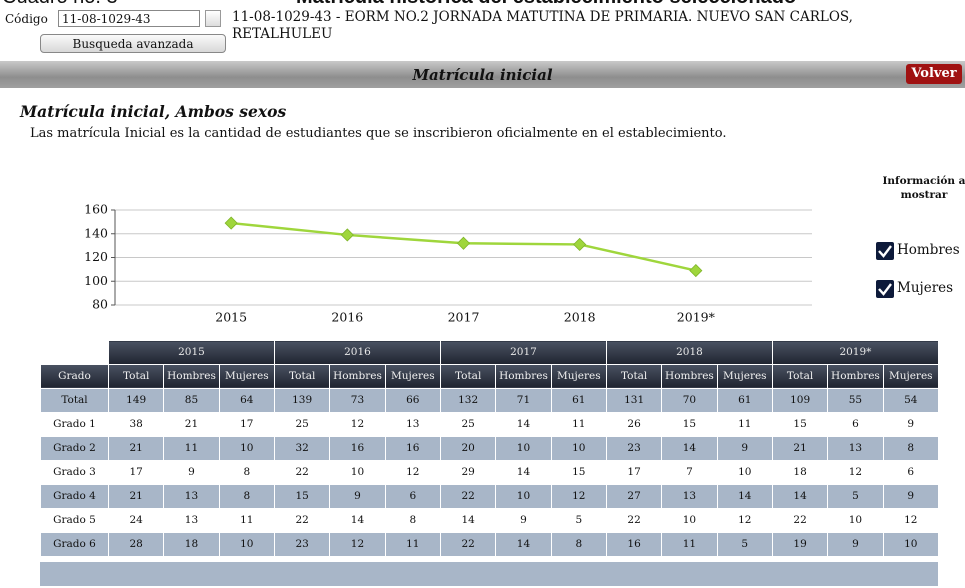 Image resolution: width=965 pixels, height=588 pixels. Describe the element at coordinates (928, 250) in the screenshot. I see `checkbox-label: Hombres` at that location.